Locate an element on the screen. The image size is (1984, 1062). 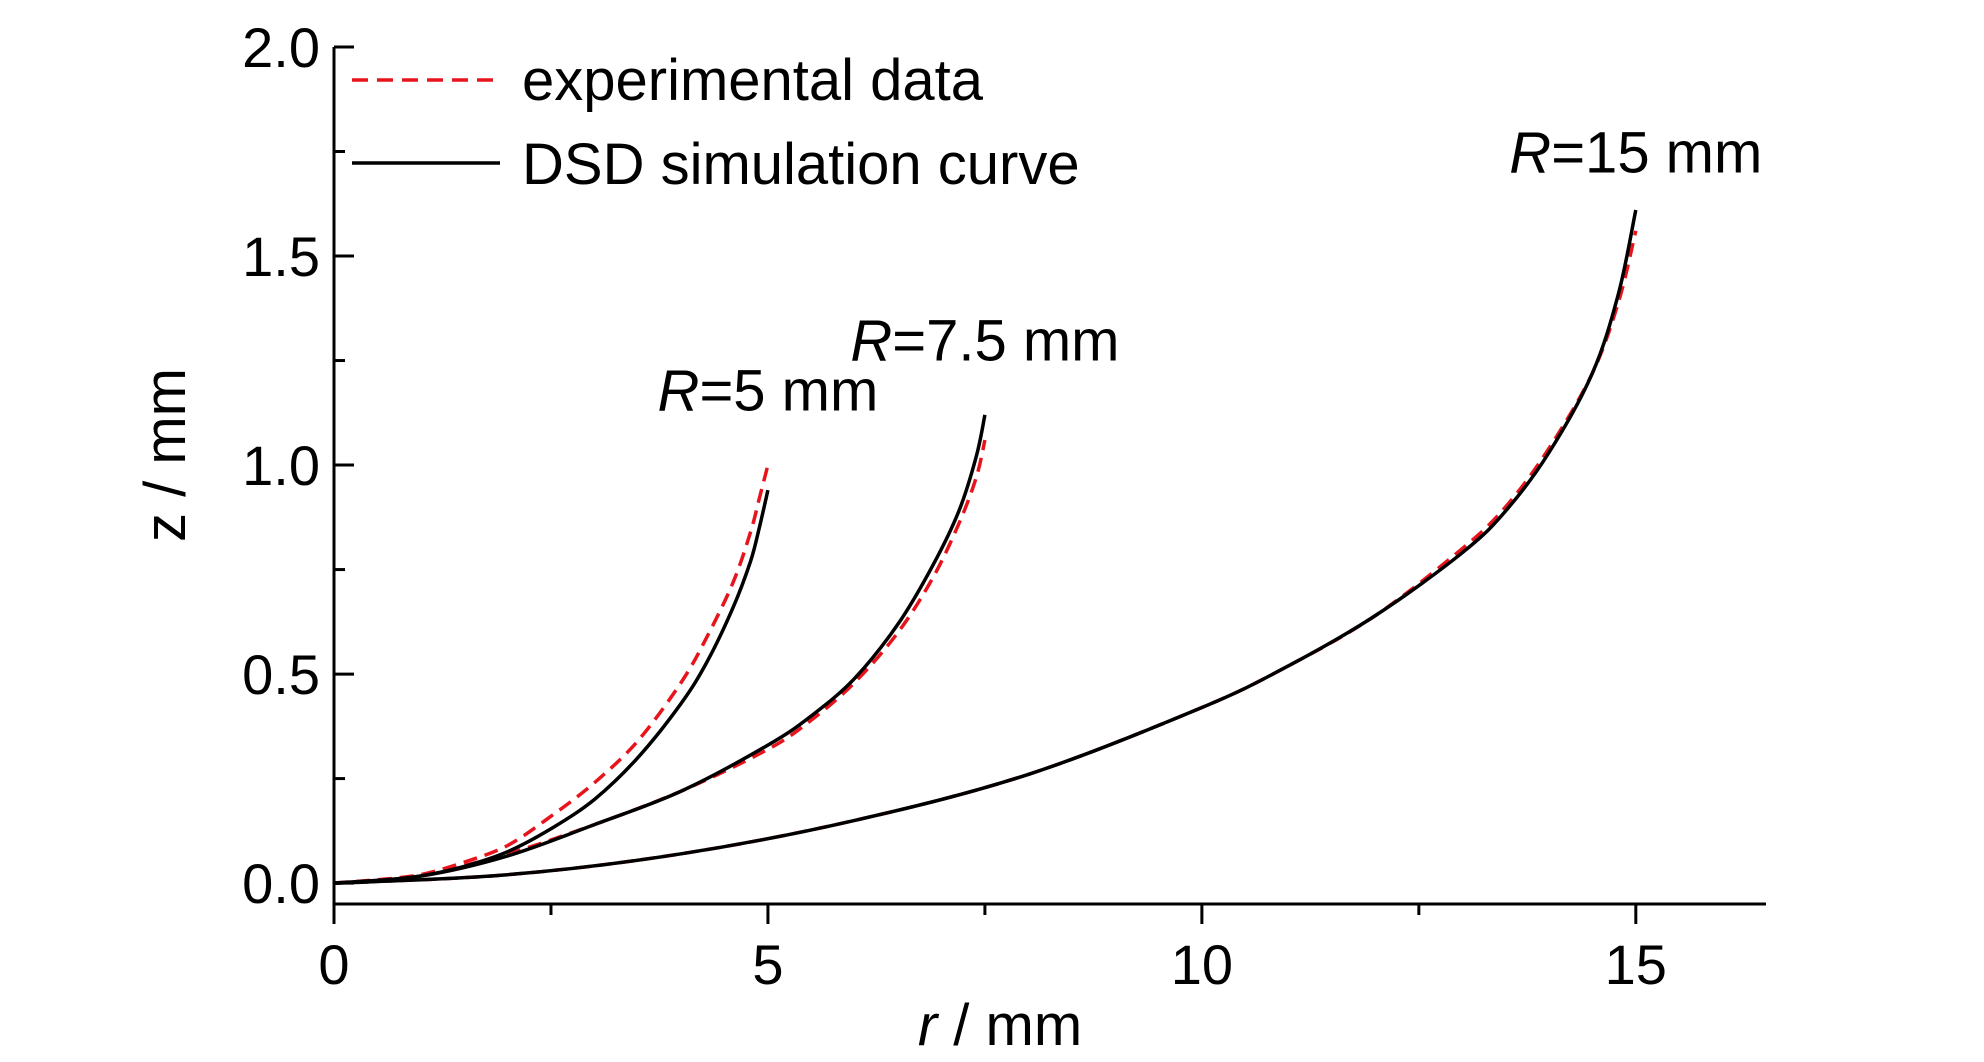
experimental-curve-7_5mm is located at coordinates (660, 662).